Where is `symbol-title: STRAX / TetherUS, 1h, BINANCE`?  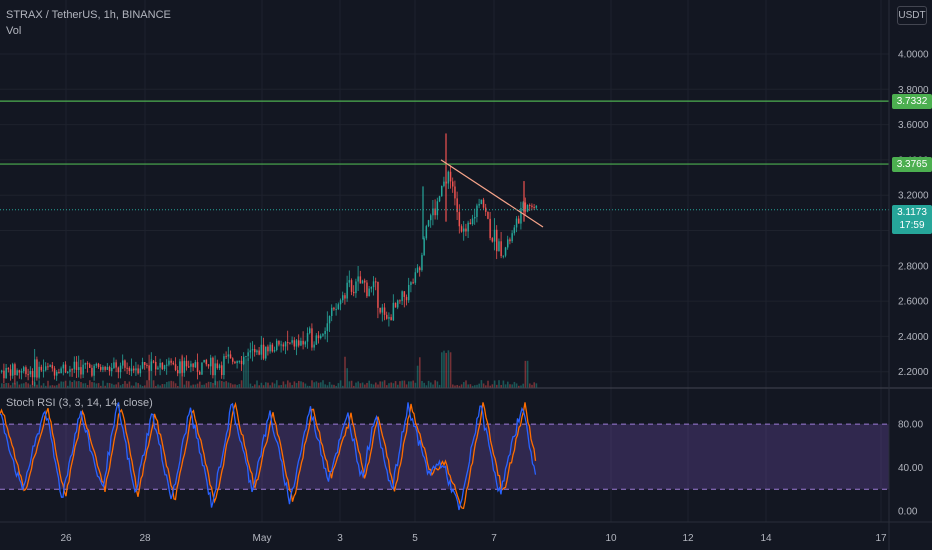
symbol-title: STRAX / TetherUS, 1h, BINANCE is located at coordinates (88, 15).